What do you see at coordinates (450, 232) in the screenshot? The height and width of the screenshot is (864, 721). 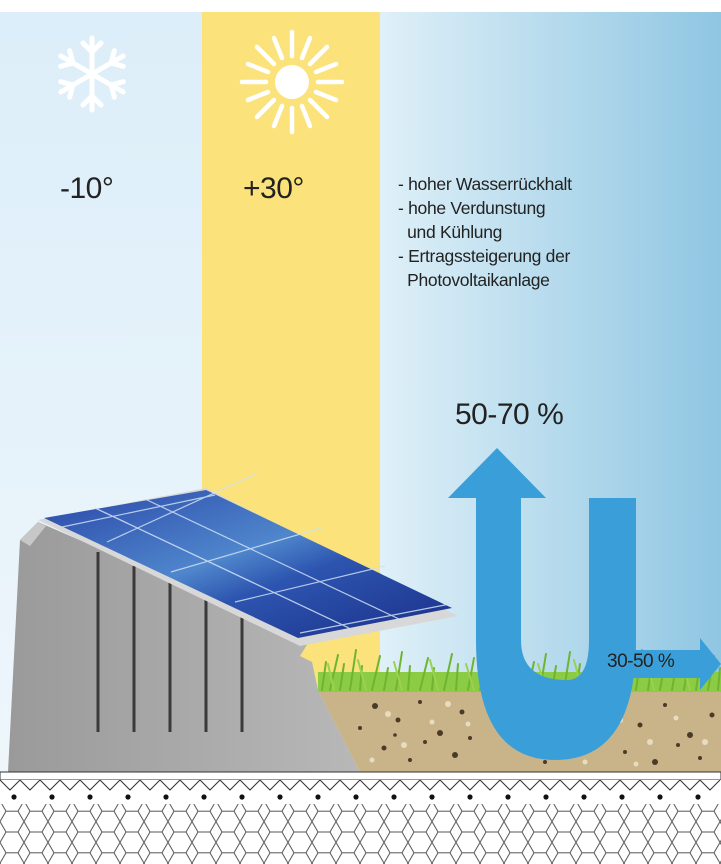 I see `benefit-evaporation-cont: und Kühlung` at bounding box center [450, 232].